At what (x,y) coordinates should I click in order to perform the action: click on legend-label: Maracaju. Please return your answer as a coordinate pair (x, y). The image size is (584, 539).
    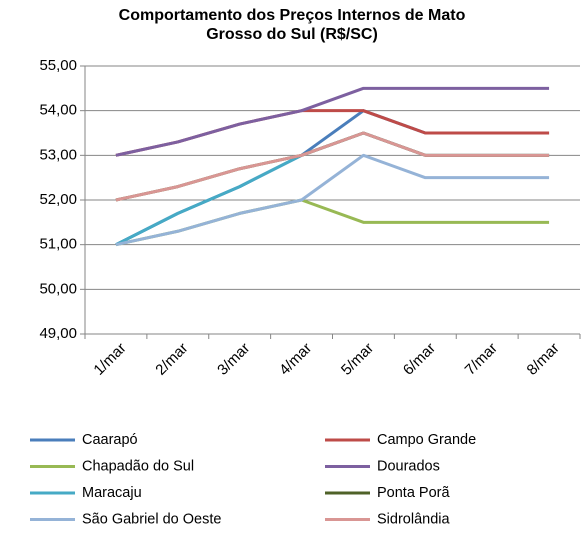
    Looking at the image, I should click on (112, 493).